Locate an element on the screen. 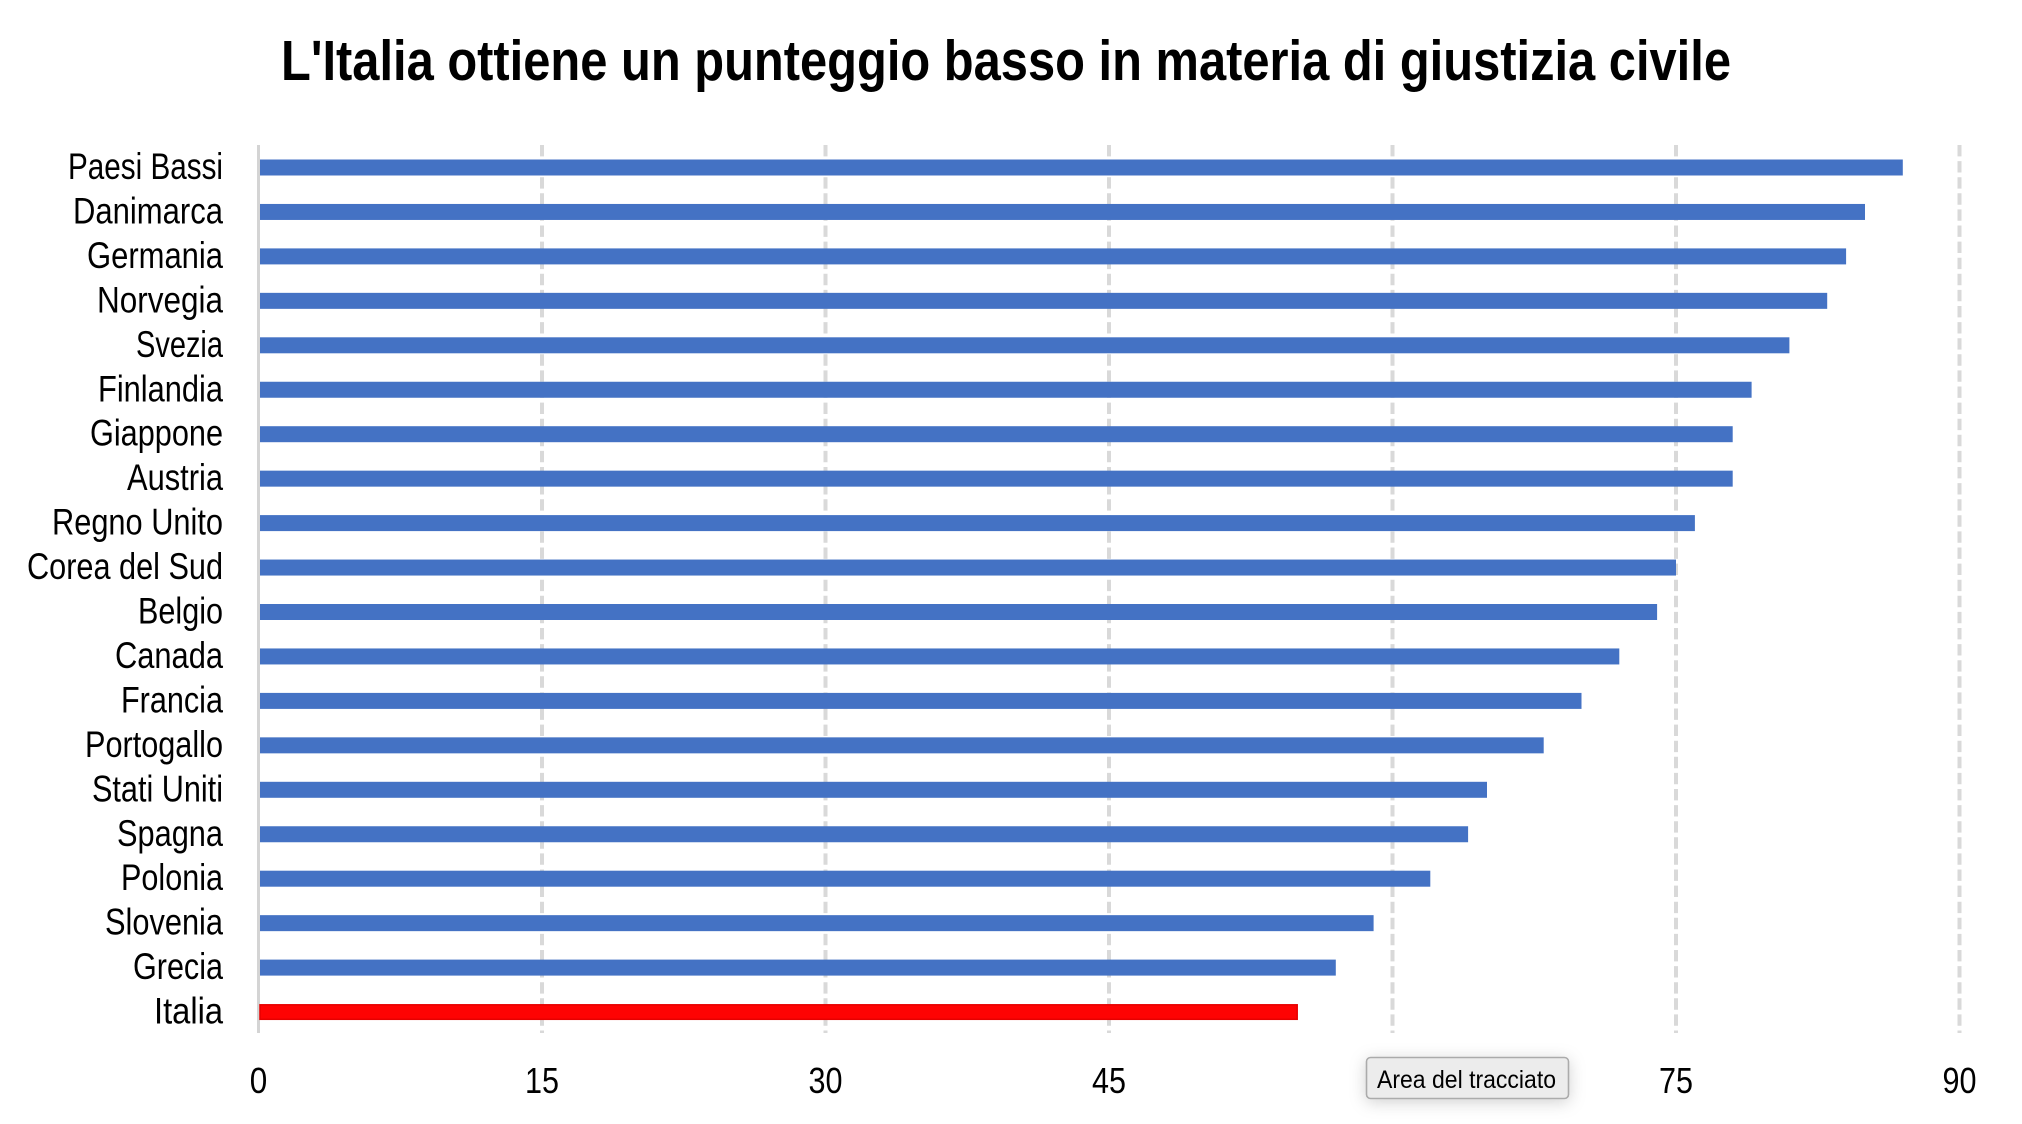 This screenshot has width=2022, height=1124. svg-text: Grecia is located at coordinates (178, 966).